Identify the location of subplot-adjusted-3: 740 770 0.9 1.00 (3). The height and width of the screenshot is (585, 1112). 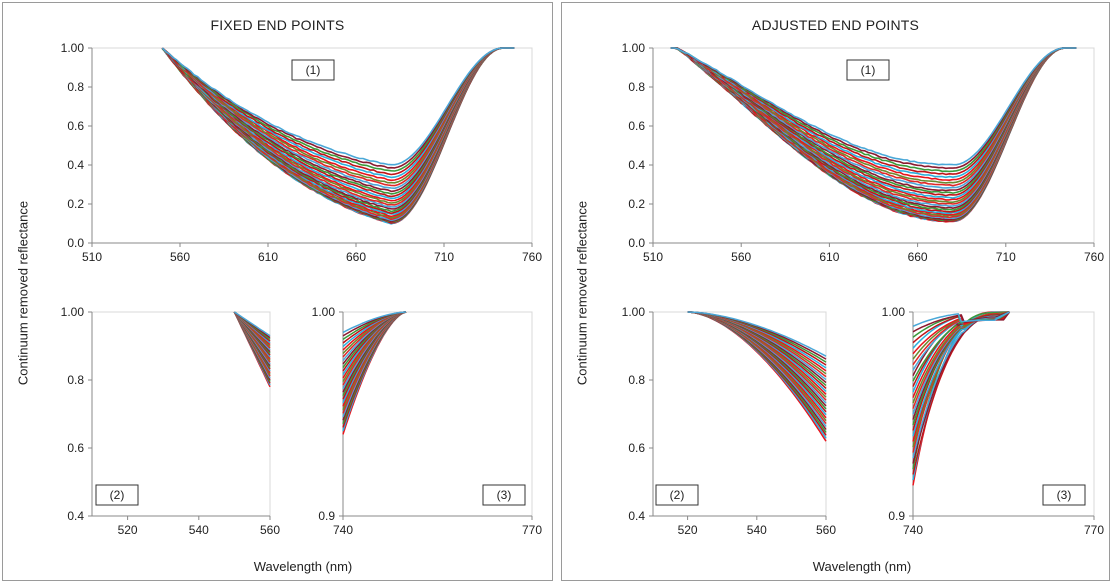
(993, 421).